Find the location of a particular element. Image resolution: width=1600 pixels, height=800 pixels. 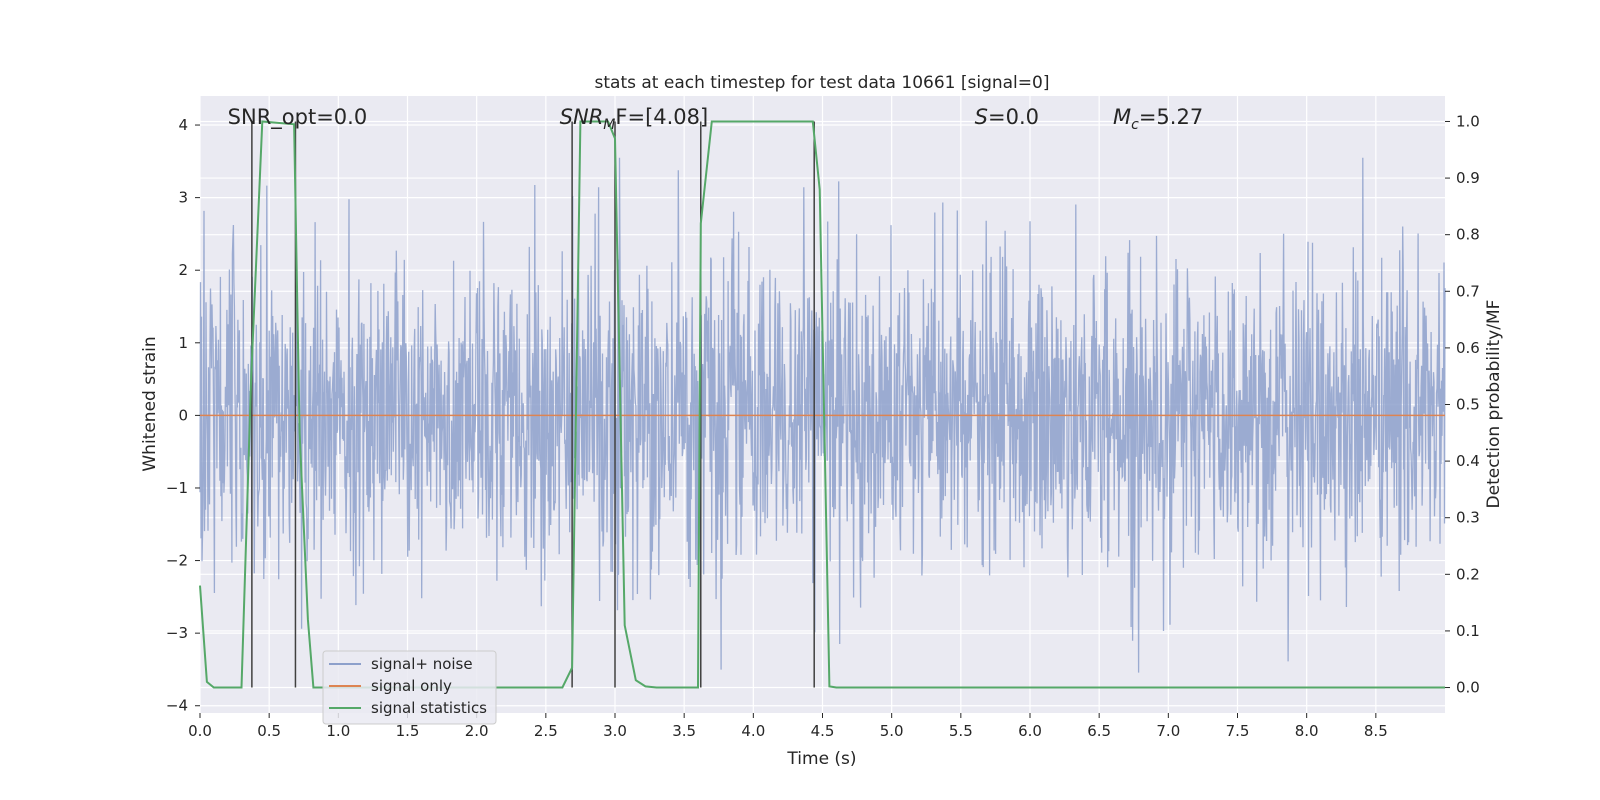

y-tick-label: 2 is located at coordinates (183, 270).